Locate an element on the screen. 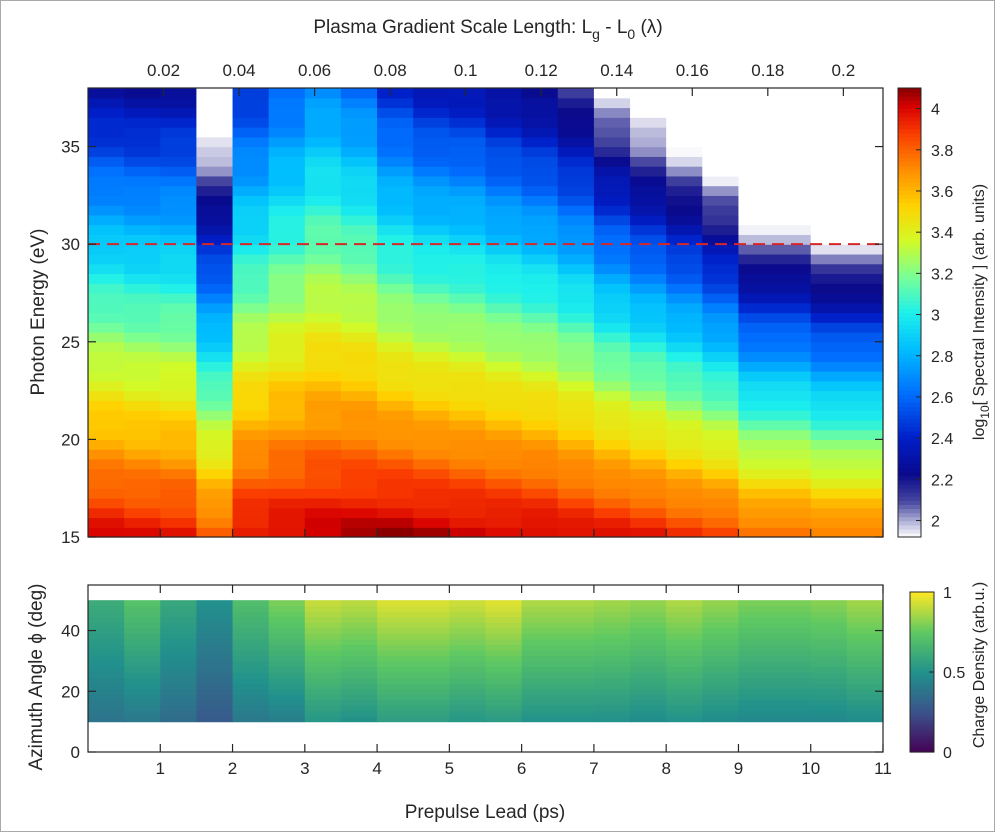  spectrum-top-ticks: 0.02 0.04 0.06 0.08 0.1 0.12 0.14 0.16 0.18 0.2 is located at coordinates (501, 78).